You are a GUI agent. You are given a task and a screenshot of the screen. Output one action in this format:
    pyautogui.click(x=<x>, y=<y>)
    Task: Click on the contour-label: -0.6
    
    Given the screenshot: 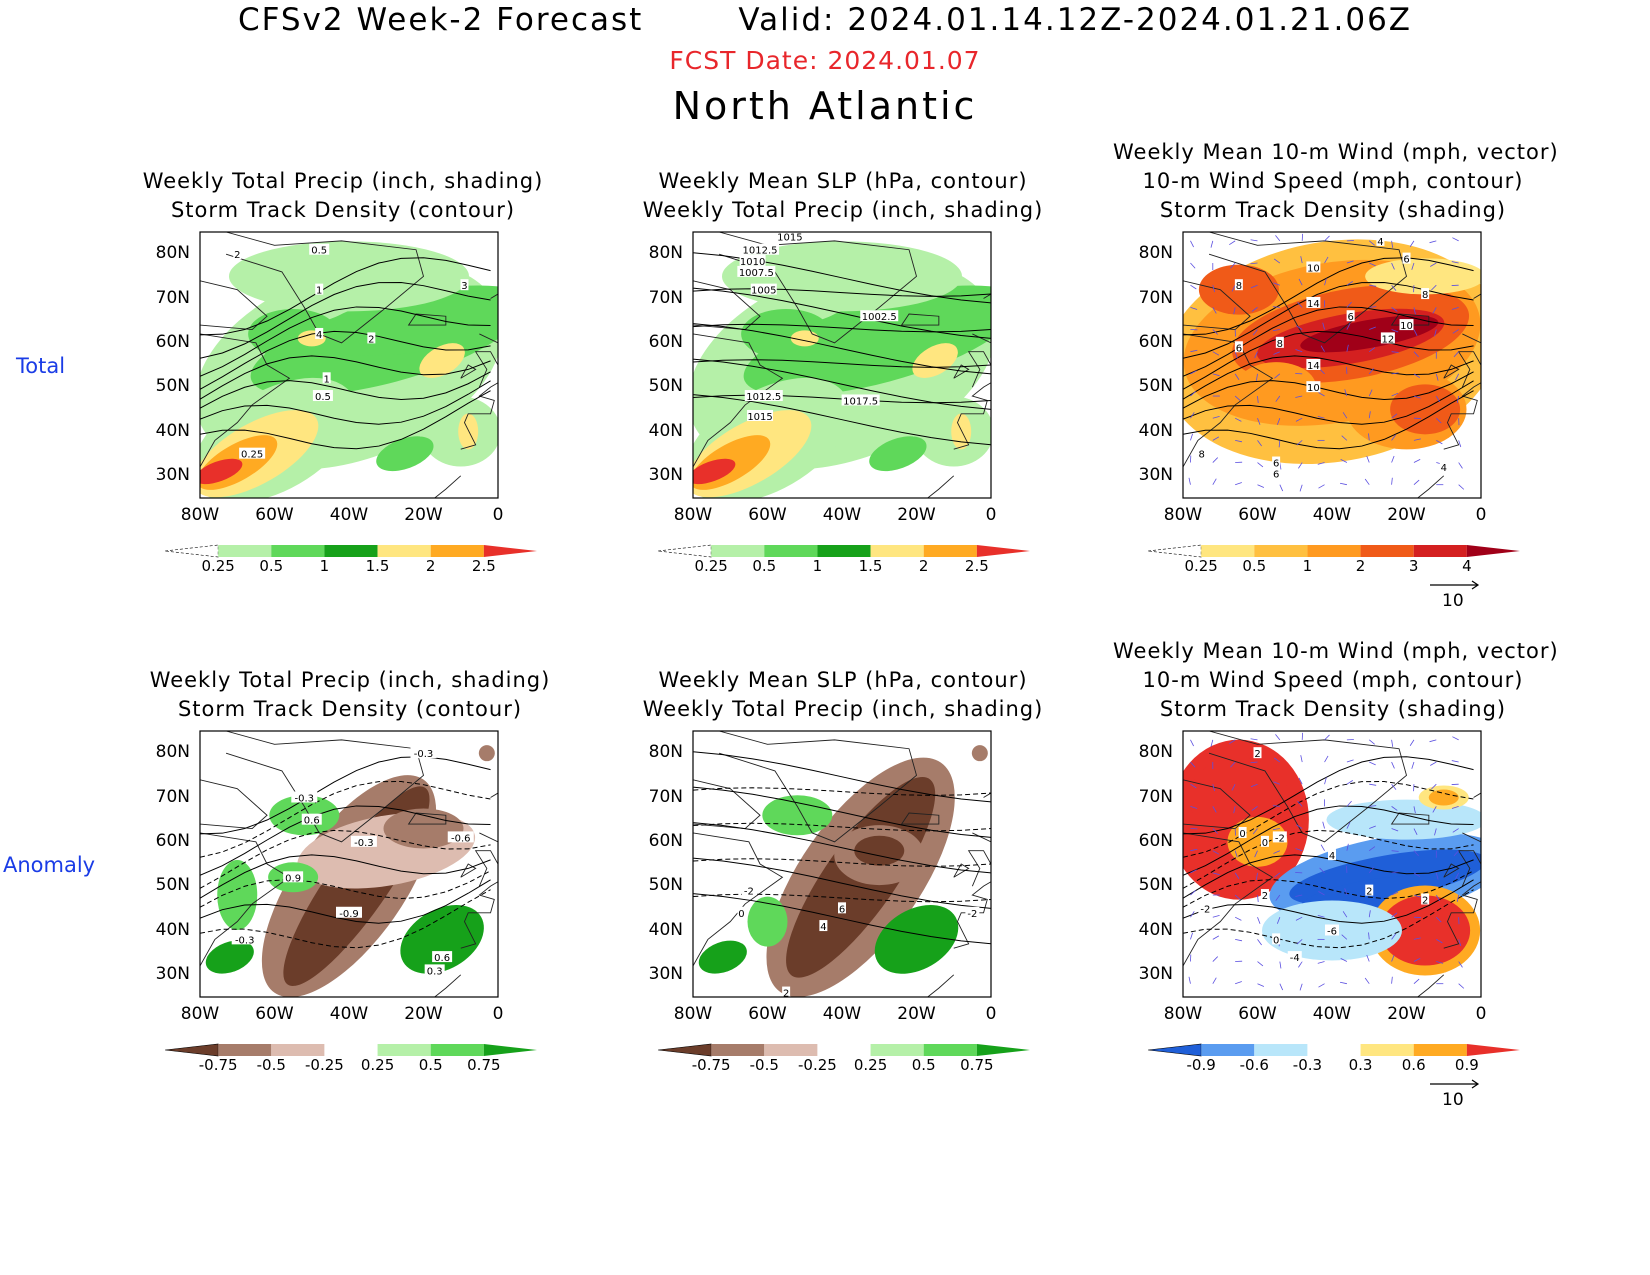 What is the action you would take?
    pyautogui.click(x=461, y=838)
    